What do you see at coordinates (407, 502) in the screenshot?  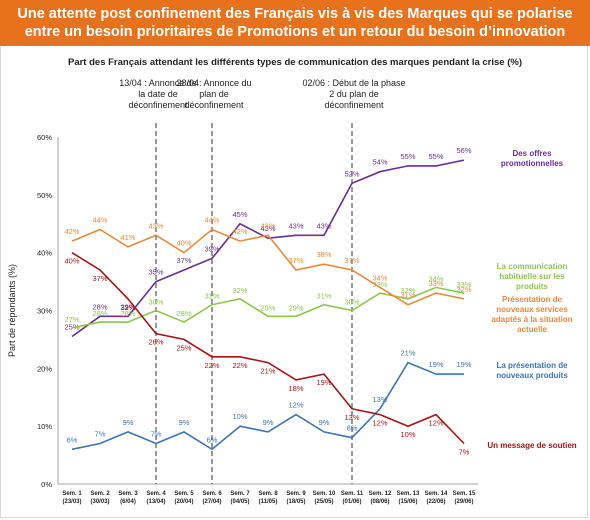 I see `x-tick-label: (15/06)` at bounding box center [407, 502].